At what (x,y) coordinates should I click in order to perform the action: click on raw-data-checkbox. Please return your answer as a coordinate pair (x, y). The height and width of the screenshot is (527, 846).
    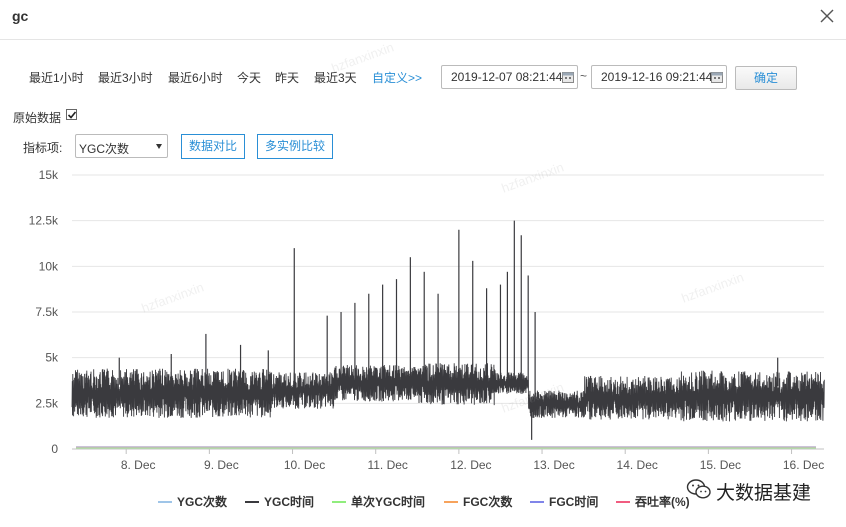
    Looking at the image, I should click on (71, 114).